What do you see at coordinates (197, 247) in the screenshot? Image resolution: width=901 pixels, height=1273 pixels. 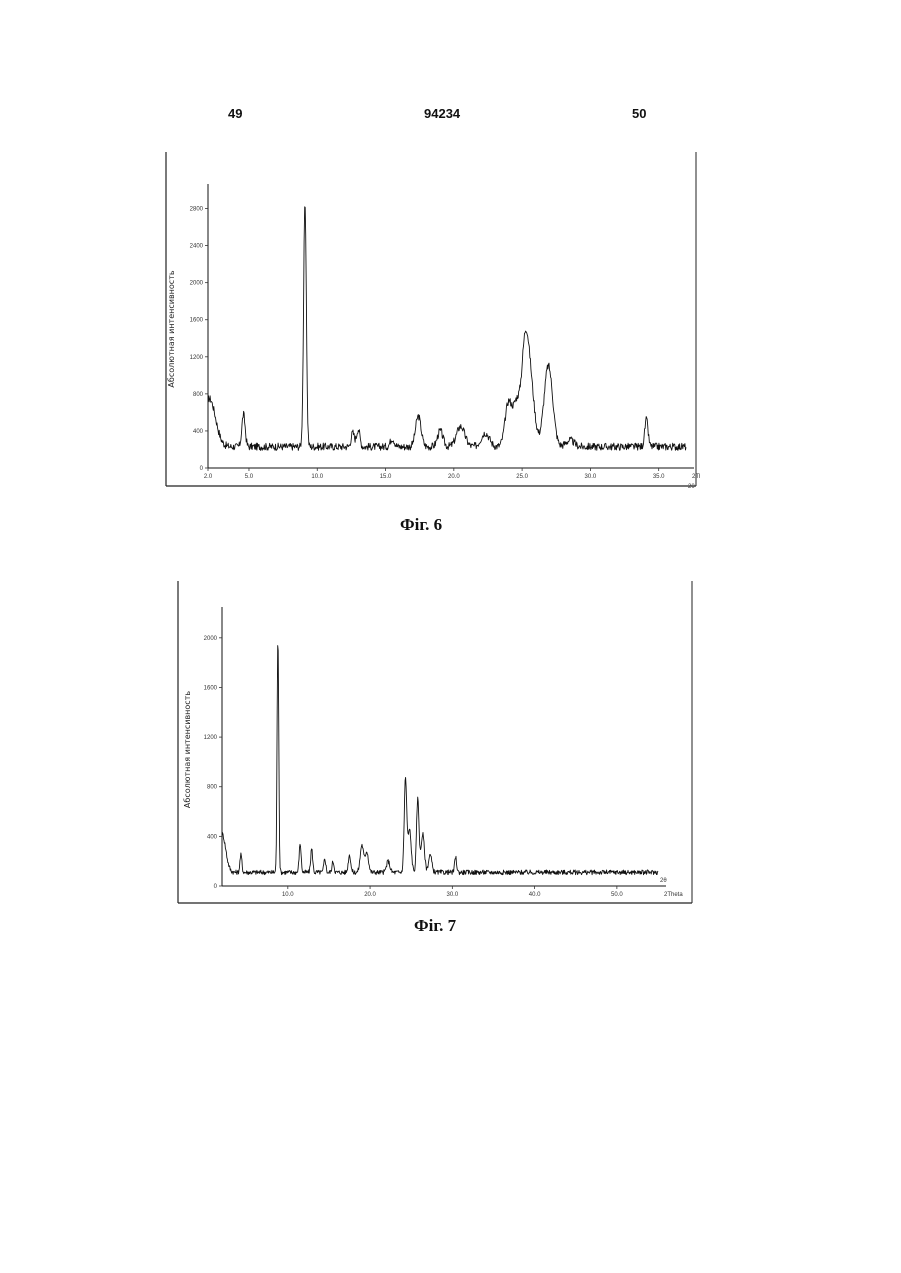 I see `y-tick-label: 2400` at bounding box center [197, 247].